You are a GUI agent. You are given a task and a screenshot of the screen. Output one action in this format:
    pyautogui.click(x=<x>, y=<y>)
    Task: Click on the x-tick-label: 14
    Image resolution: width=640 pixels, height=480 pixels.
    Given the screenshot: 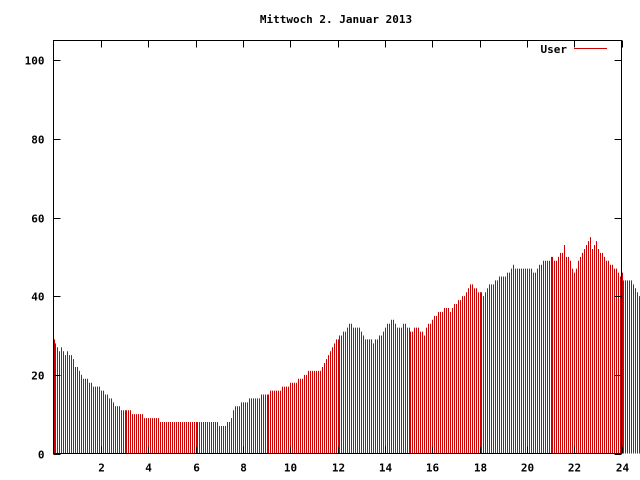 What is the action you would take?
    pyautogui.click(x=386, y=468)
    